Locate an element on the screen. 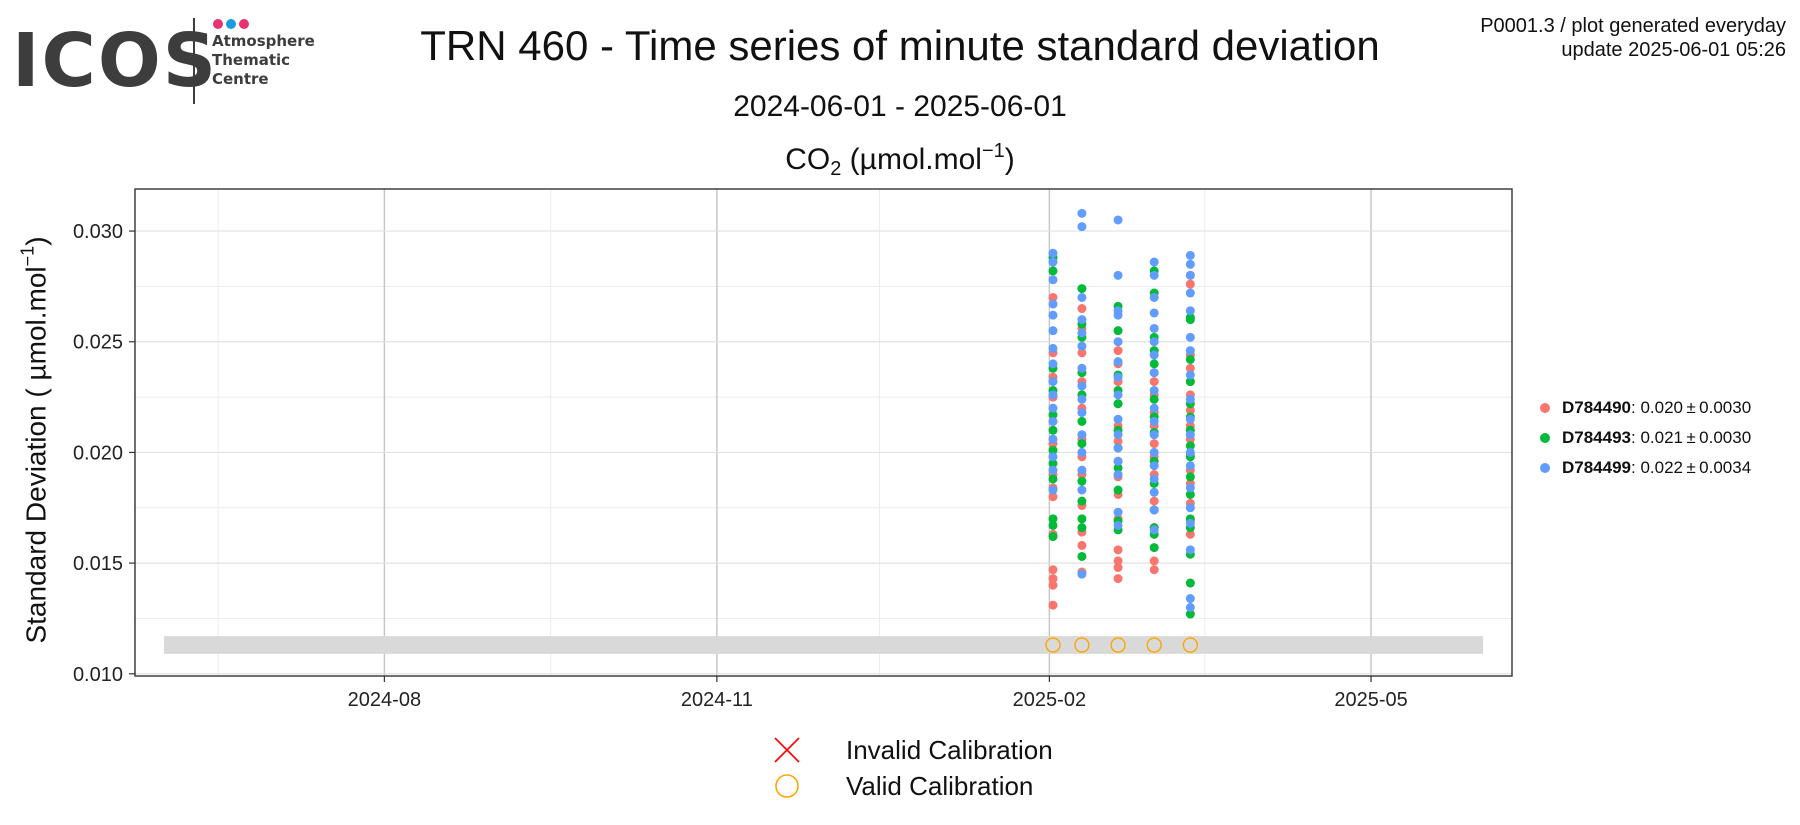 The height and width of the screenshot is (825, 1800). legend-mean-d784499: 0.022 is located at coordinates (1662, 467).